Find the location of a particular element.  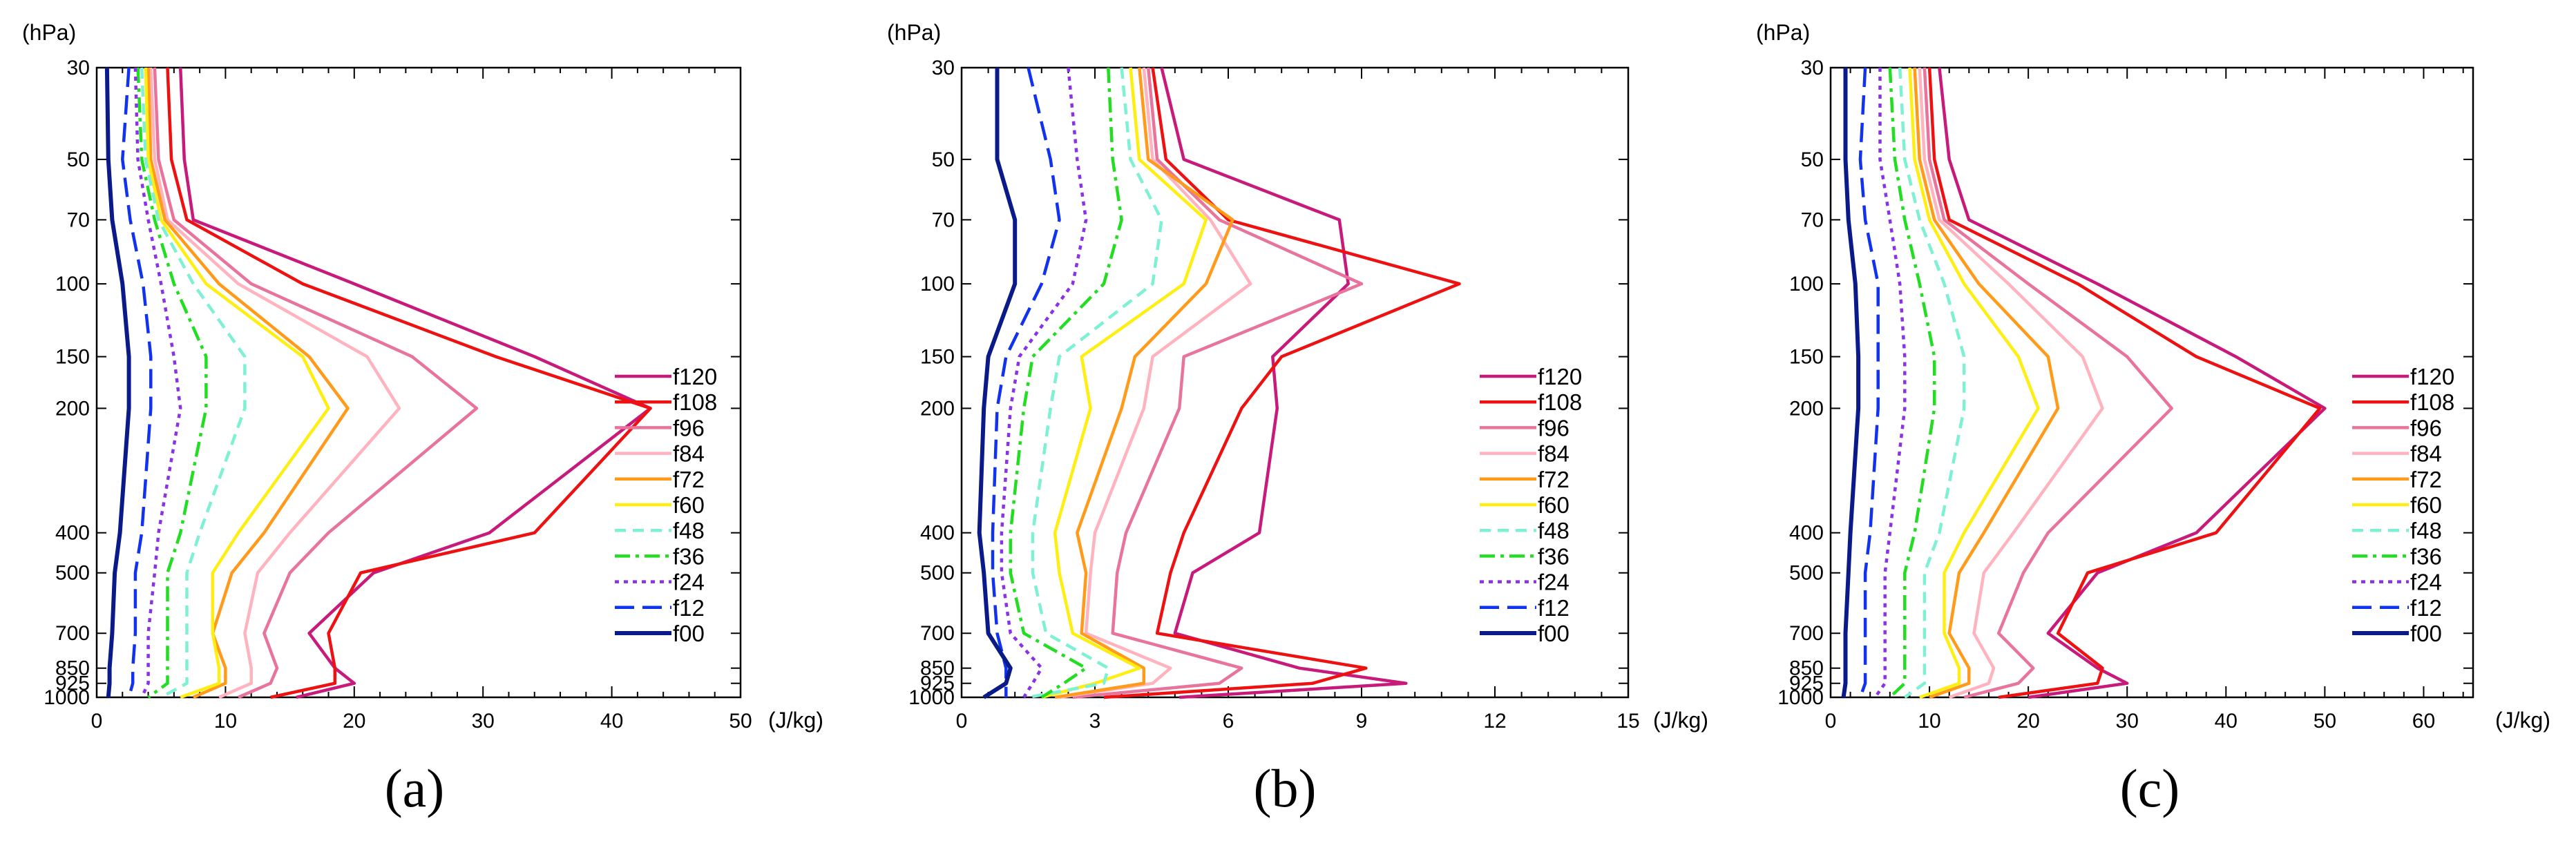

series-line-f24 is located at coordinates (1890, 383).